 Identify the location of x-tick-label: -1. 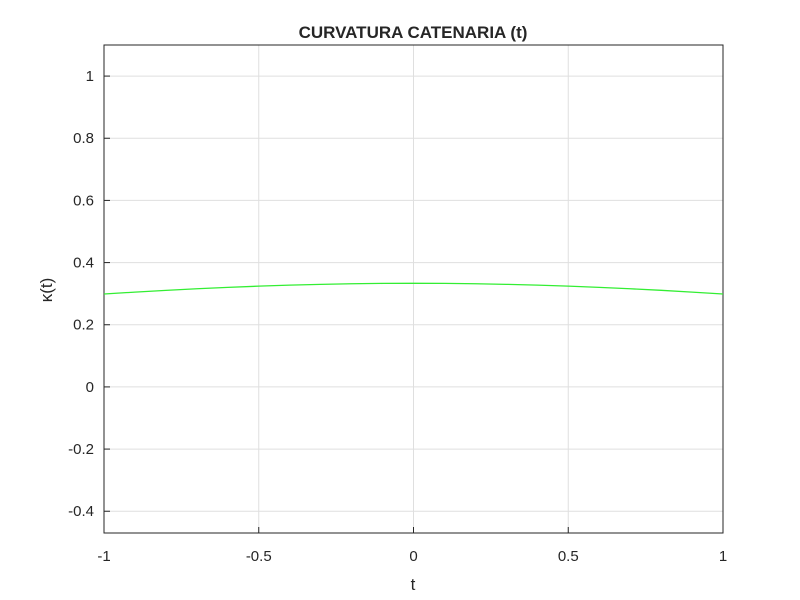
(103, 556).